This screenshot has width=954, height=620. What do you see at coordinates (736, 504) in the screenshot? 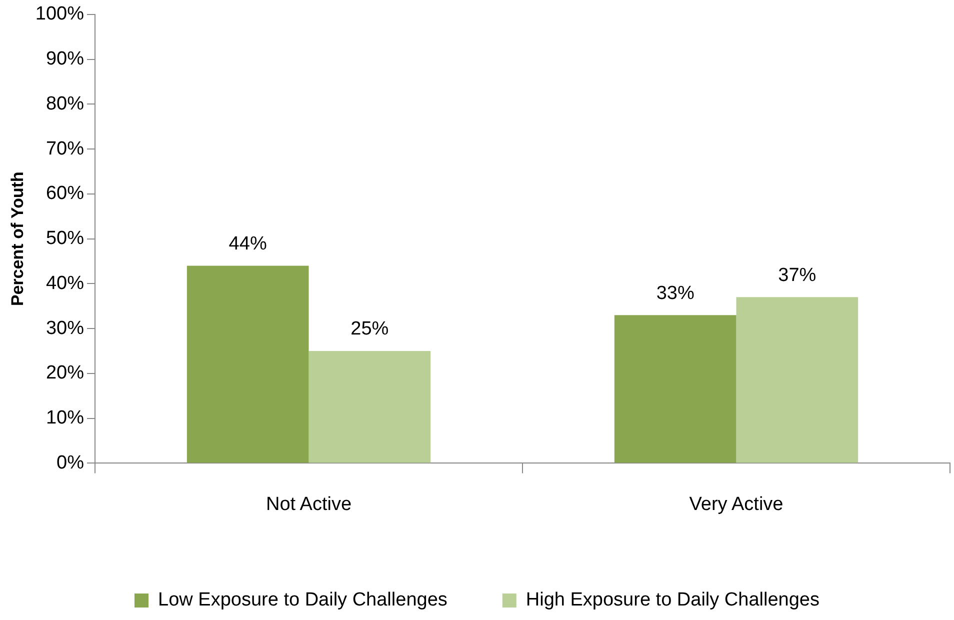
I see `x-tick-label: Very Active` at bounding box center [736, 504].